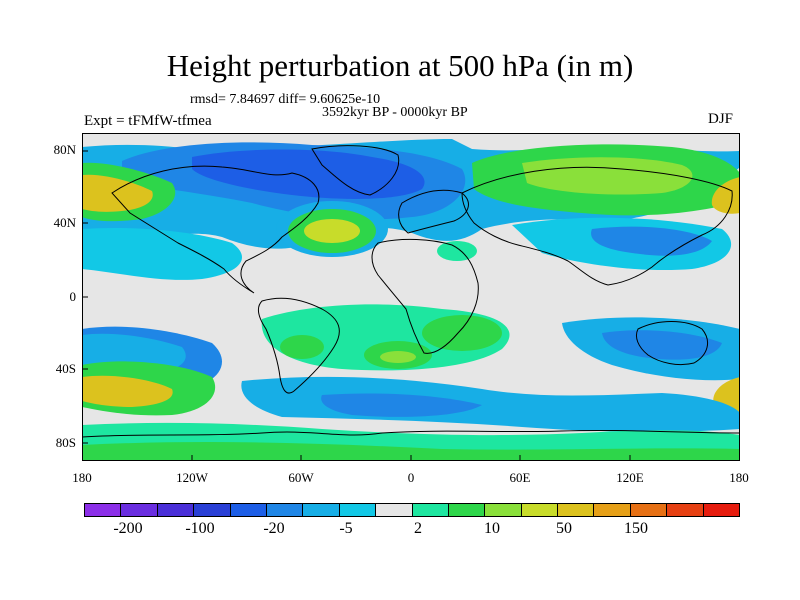 The width and height of the screenshot is (800, 600). What do you see at coordinates (192, 477) in the screenshot?
I see `lon-label-120w: 120W` at bounding box center [192, 477].